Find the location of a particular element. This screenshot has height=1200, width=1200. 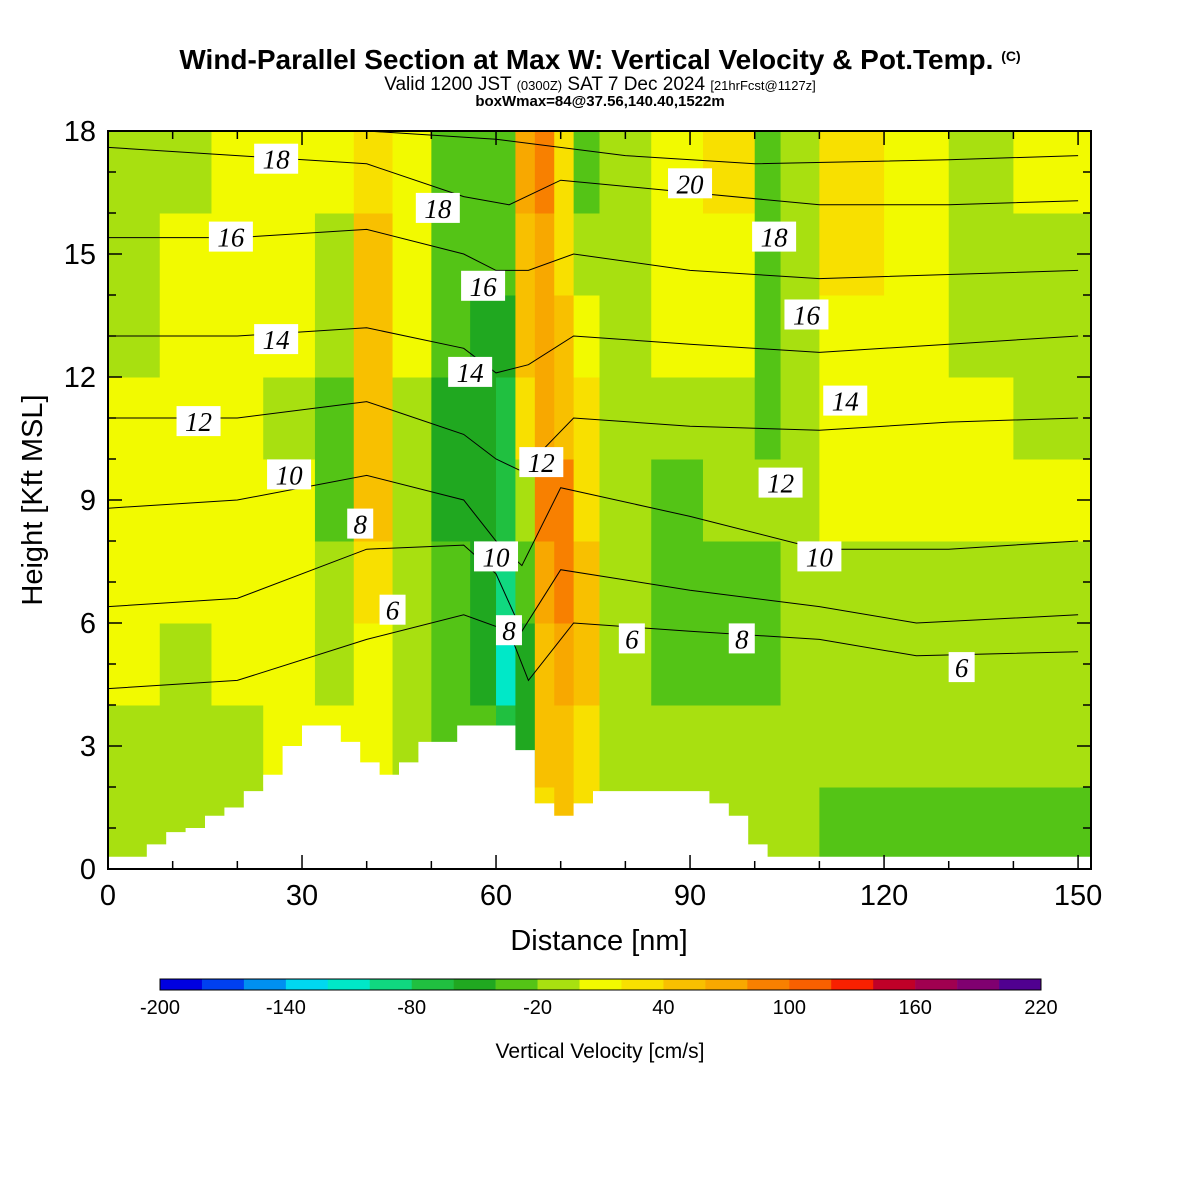

isentrope-label: 14 is located at coordinates (845, 401).